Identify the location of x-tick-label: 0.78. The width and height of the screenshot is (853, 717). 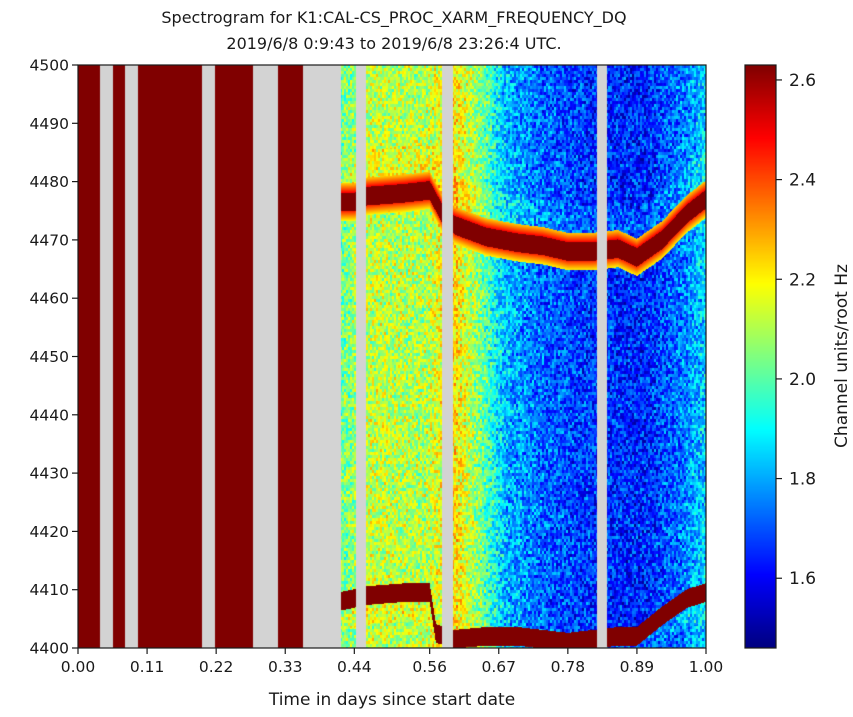
(568, 667).